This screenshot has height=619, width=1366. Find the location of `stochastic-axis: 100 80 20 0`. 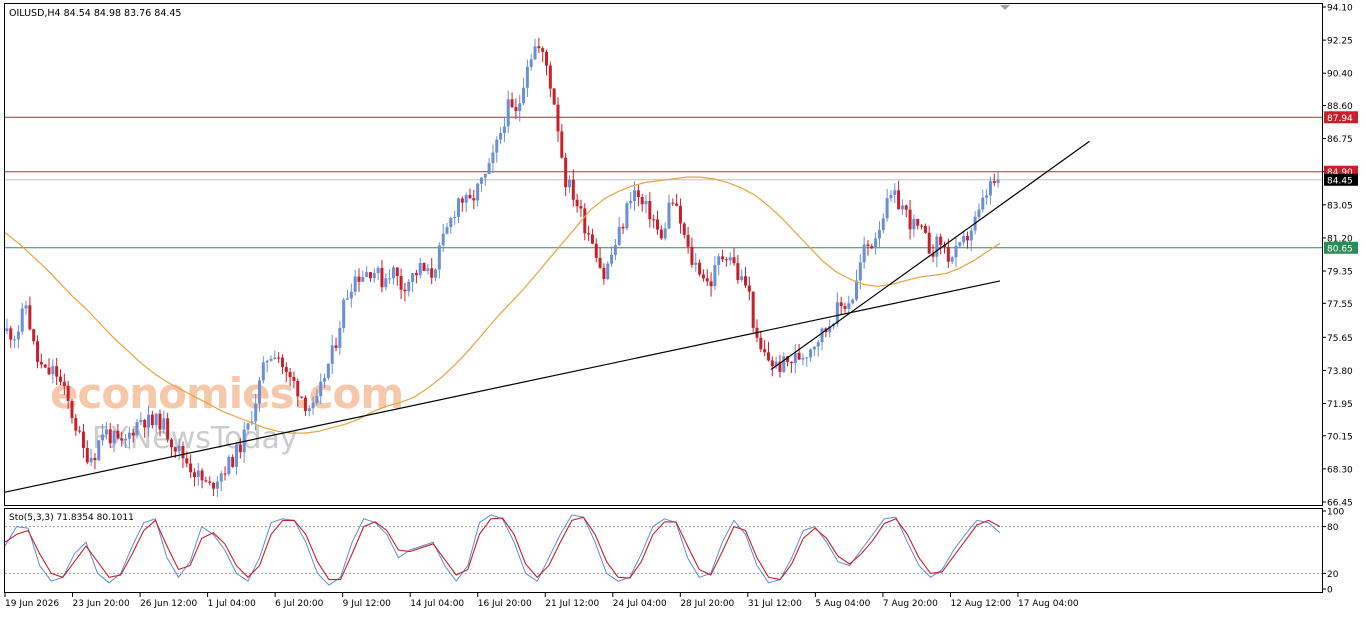

stochastic-axis: 100 80 20 0 is located at coordinates (1333, 552).